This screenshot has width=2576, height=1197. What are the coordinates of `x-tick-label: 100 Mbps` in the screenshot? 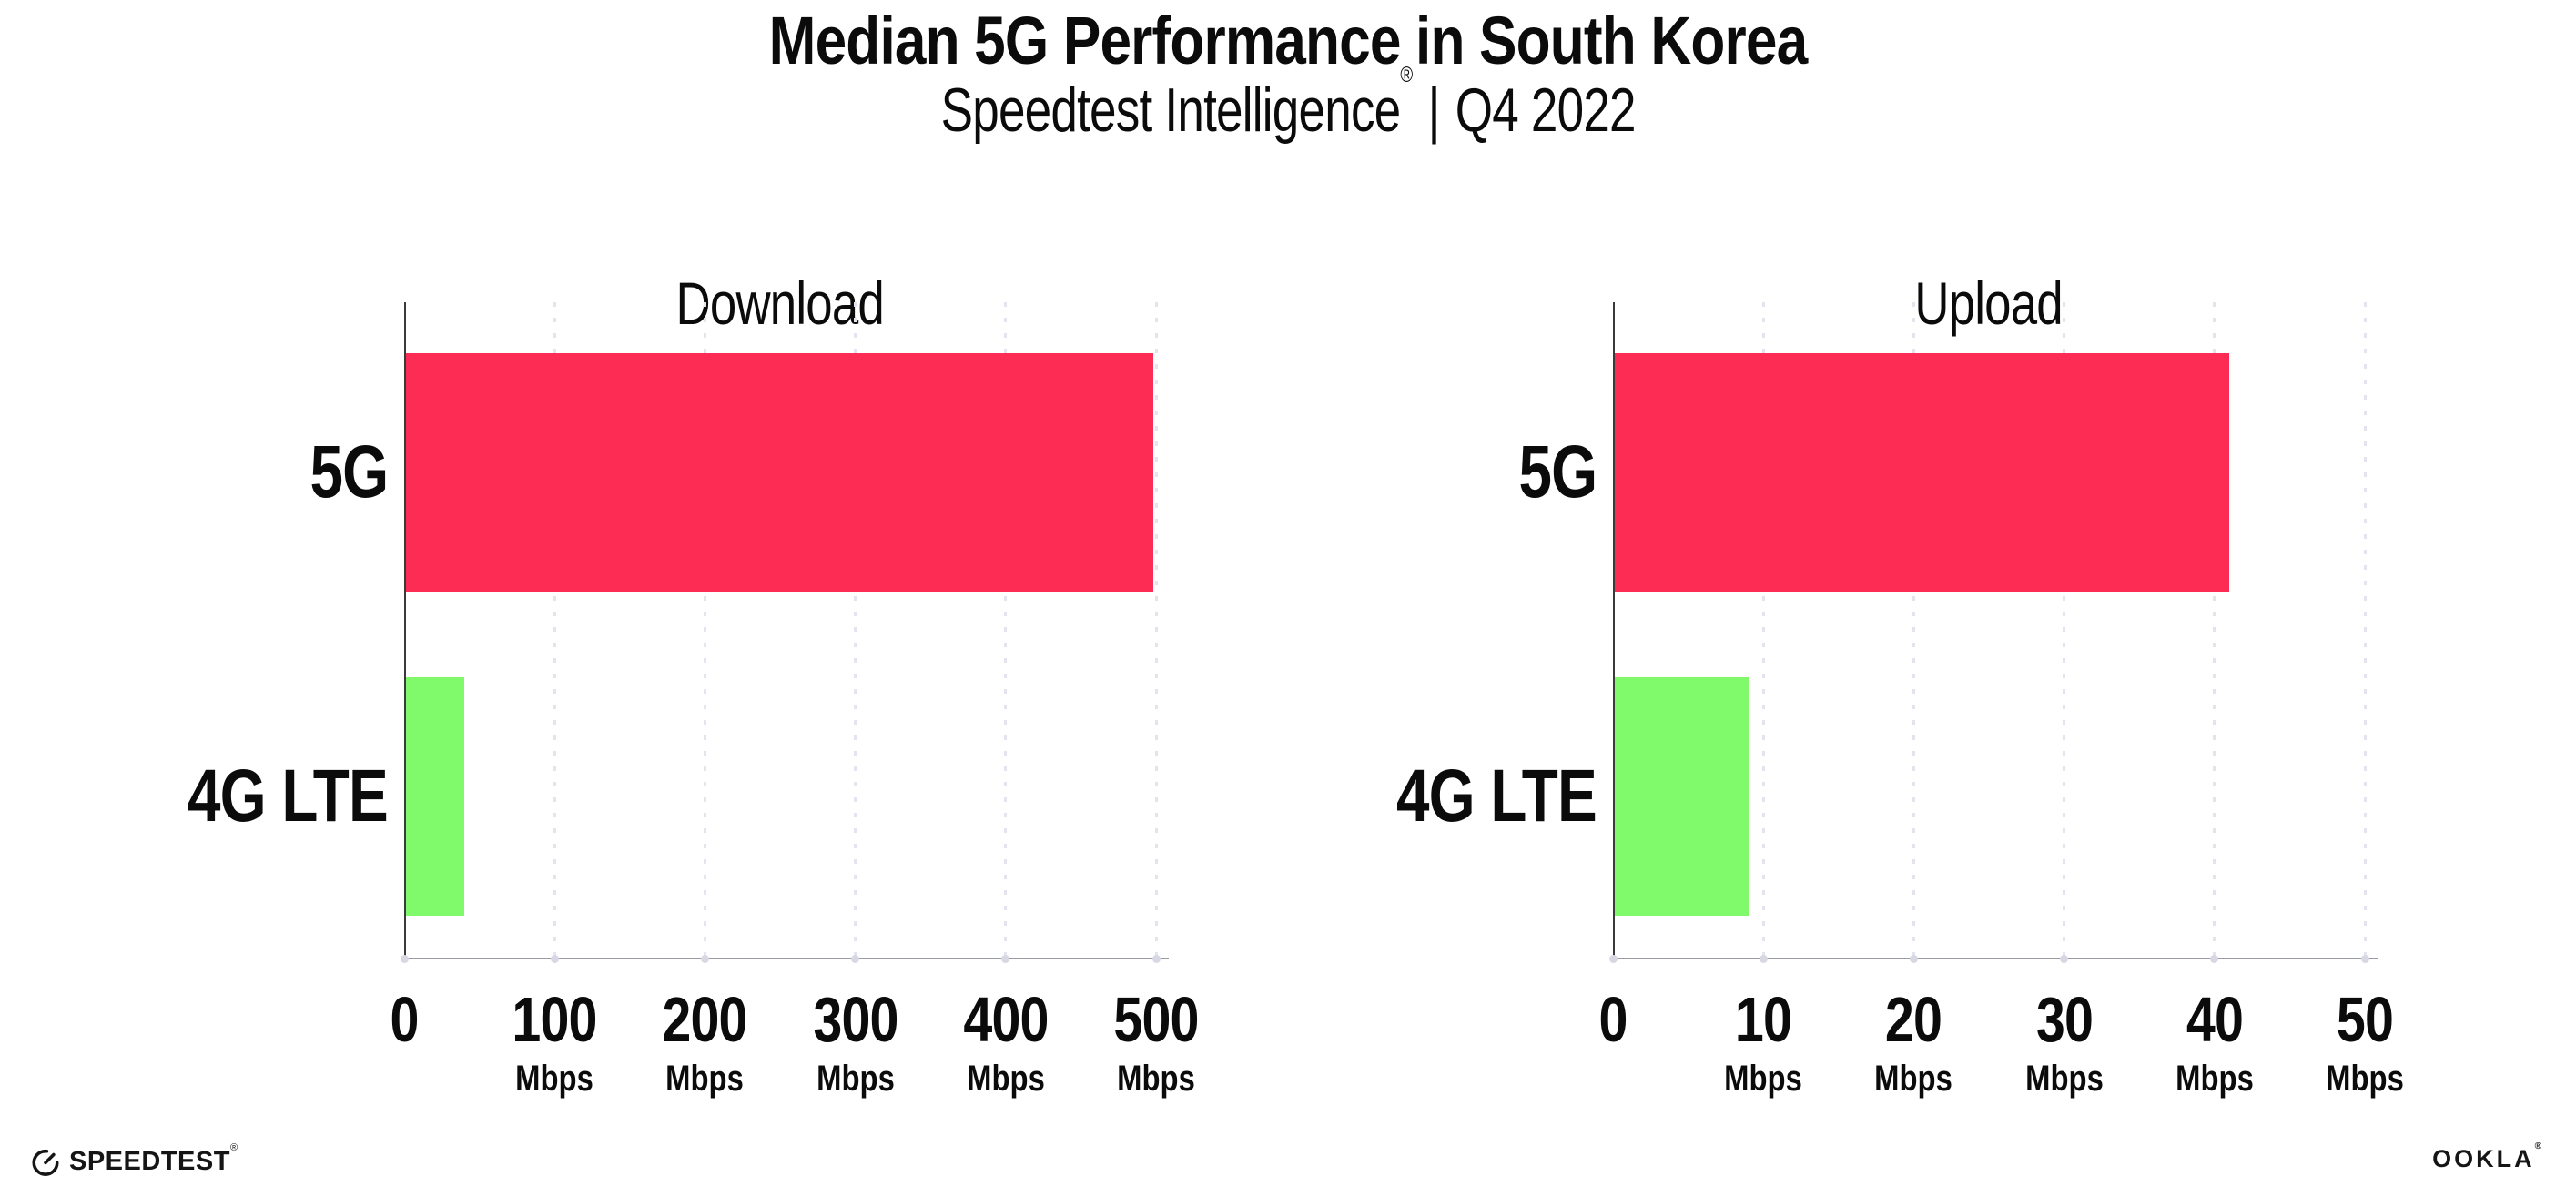 It's located at (554, 1043).